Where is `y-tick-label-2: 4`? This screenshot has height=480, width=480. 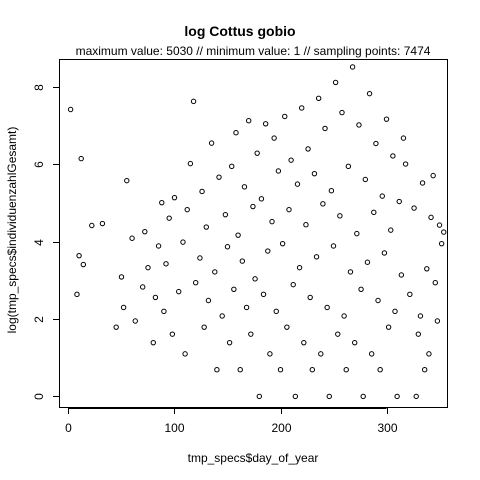
y-tick-label-2: 4 is located at coordinates (39, 242).